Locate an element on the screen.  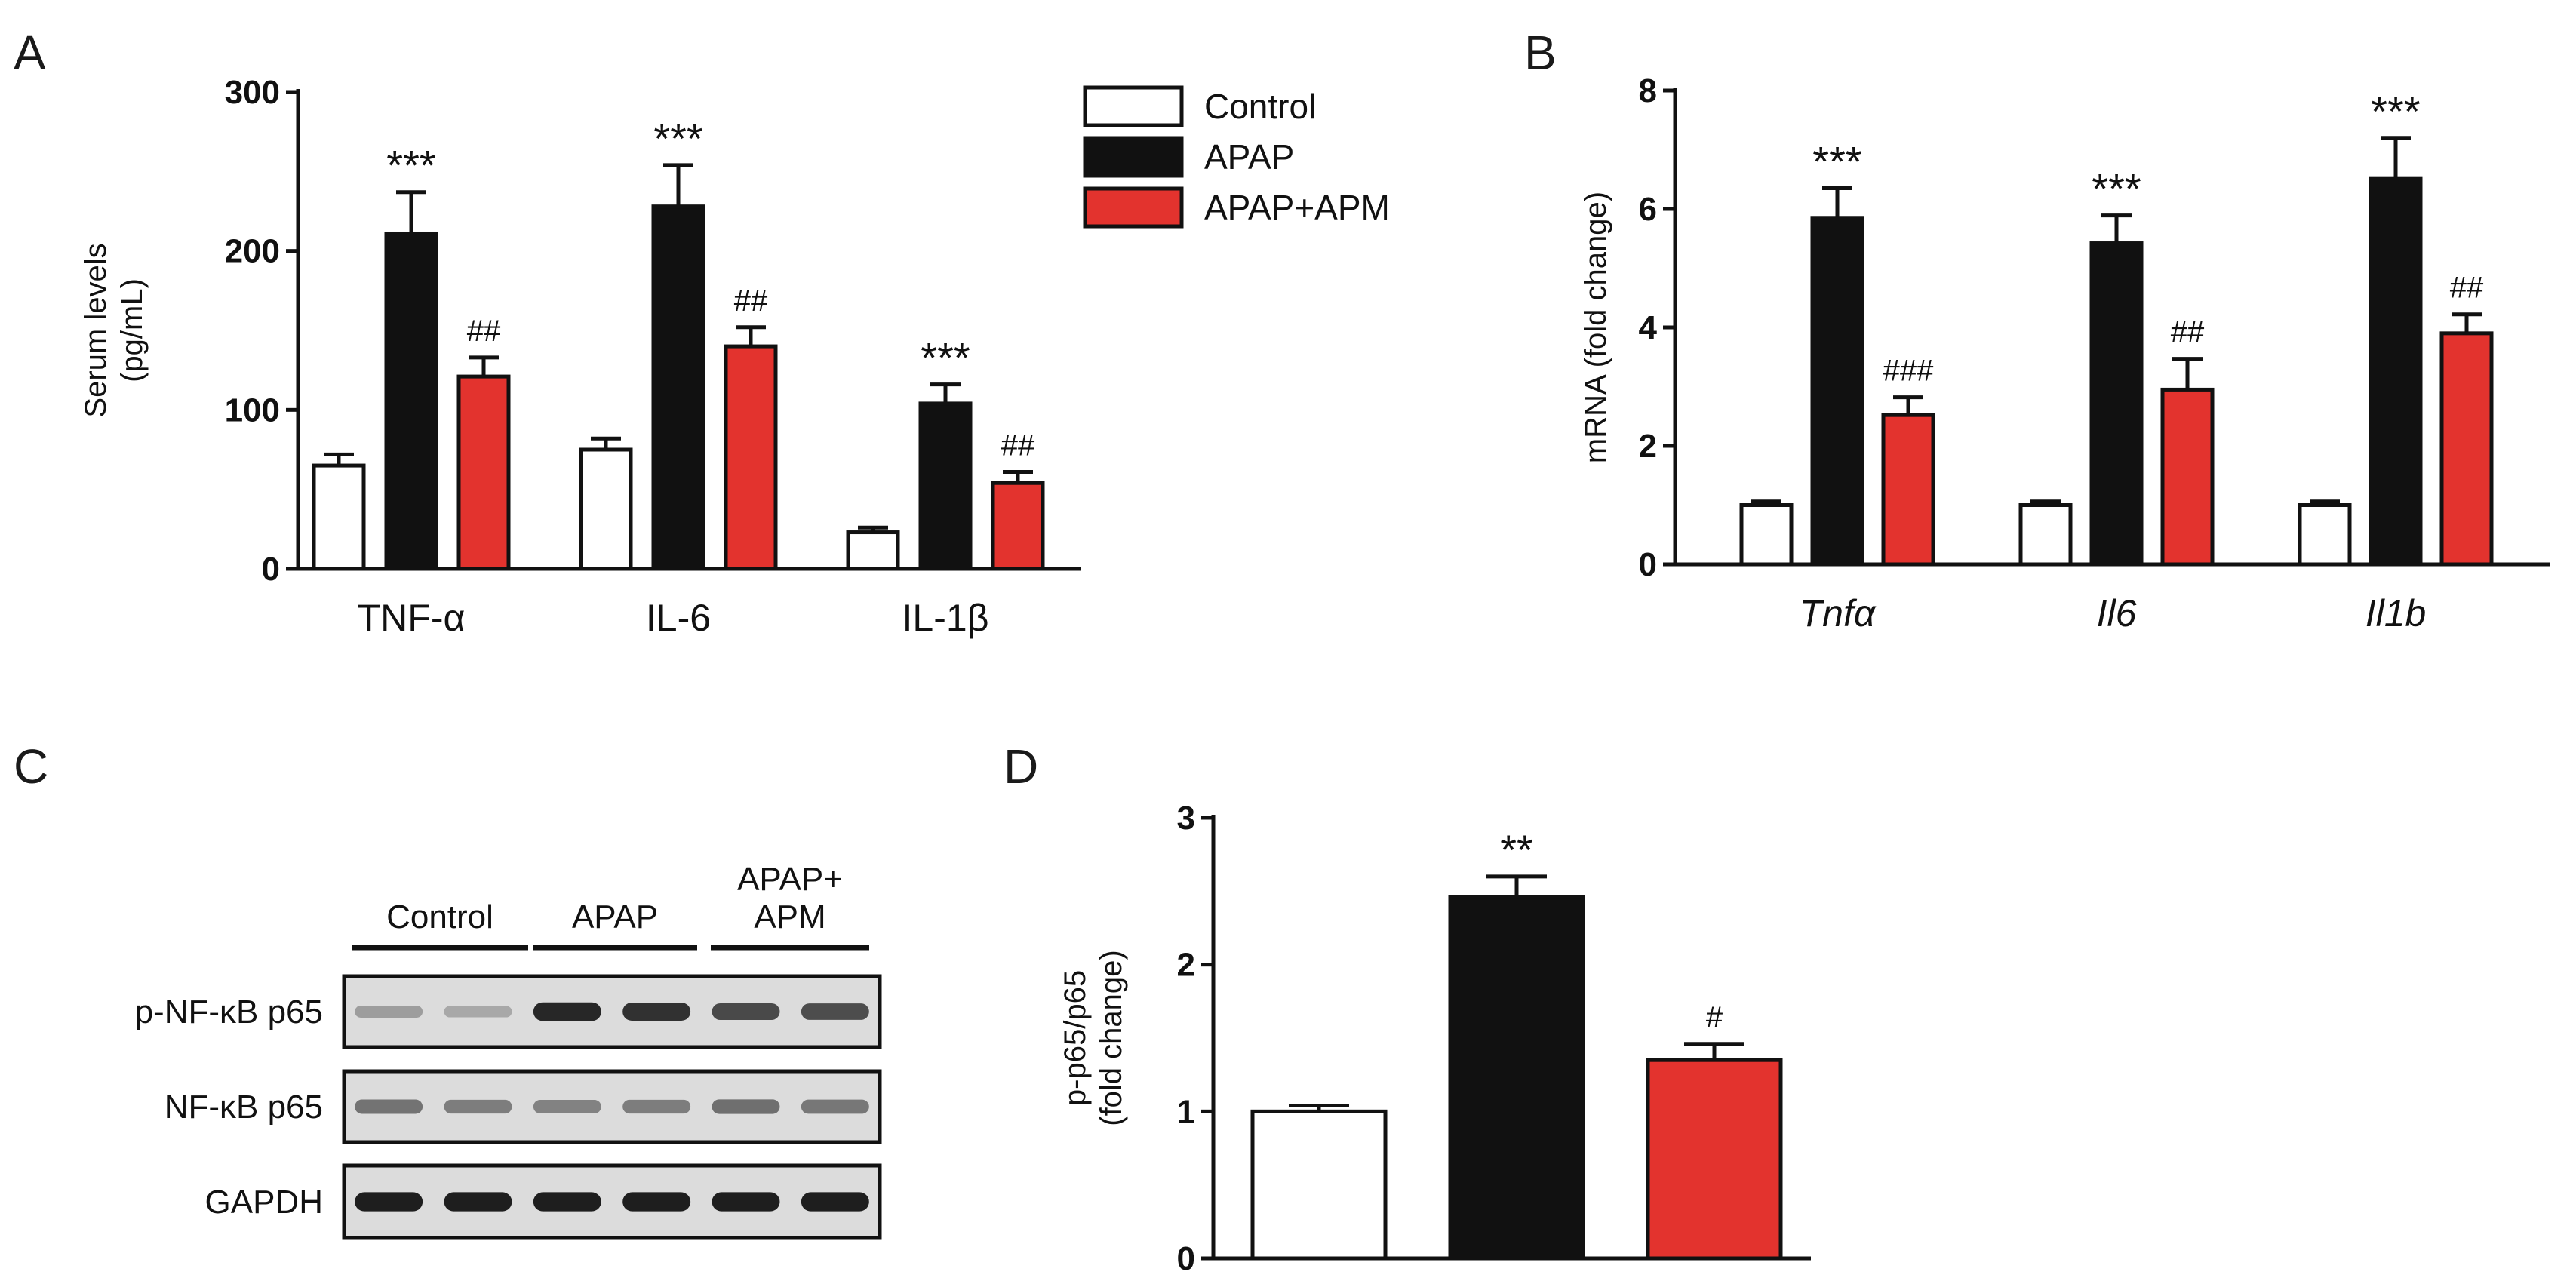
legend: Control APAP APAP+APM is located at coordinates (1236, 157).